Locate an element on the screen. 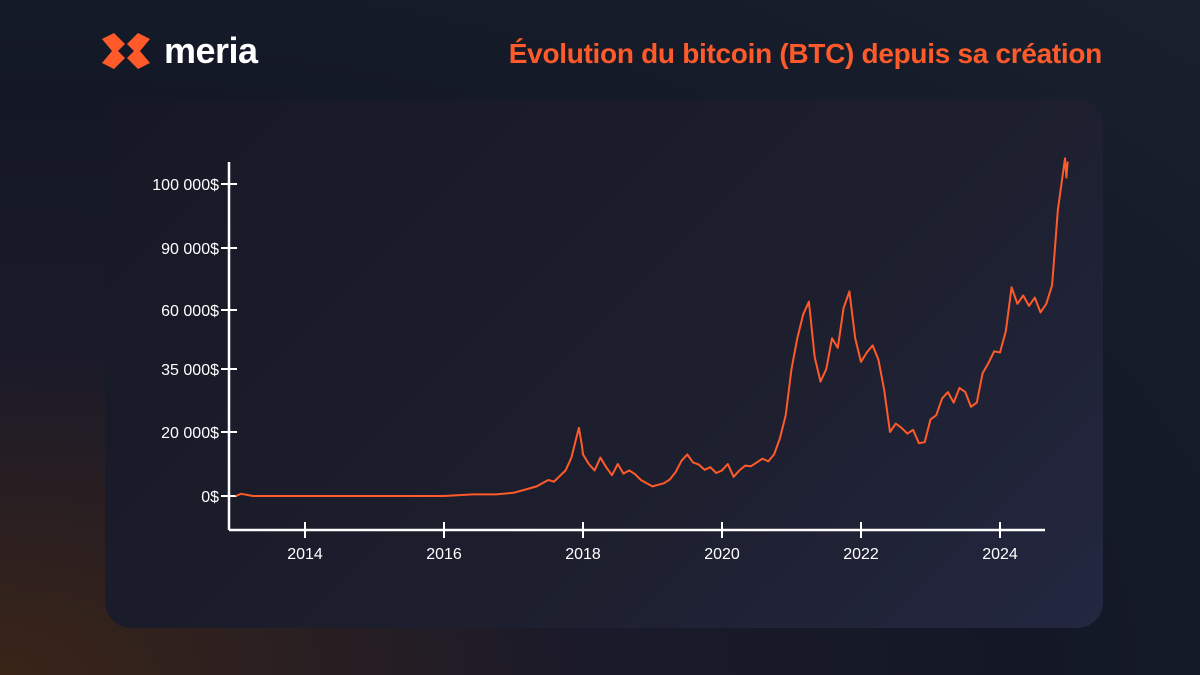 Image resolution: width=1200 pixels, height=675 pixels. x-tick-label: 2016 is located at coordinates (444, 554).